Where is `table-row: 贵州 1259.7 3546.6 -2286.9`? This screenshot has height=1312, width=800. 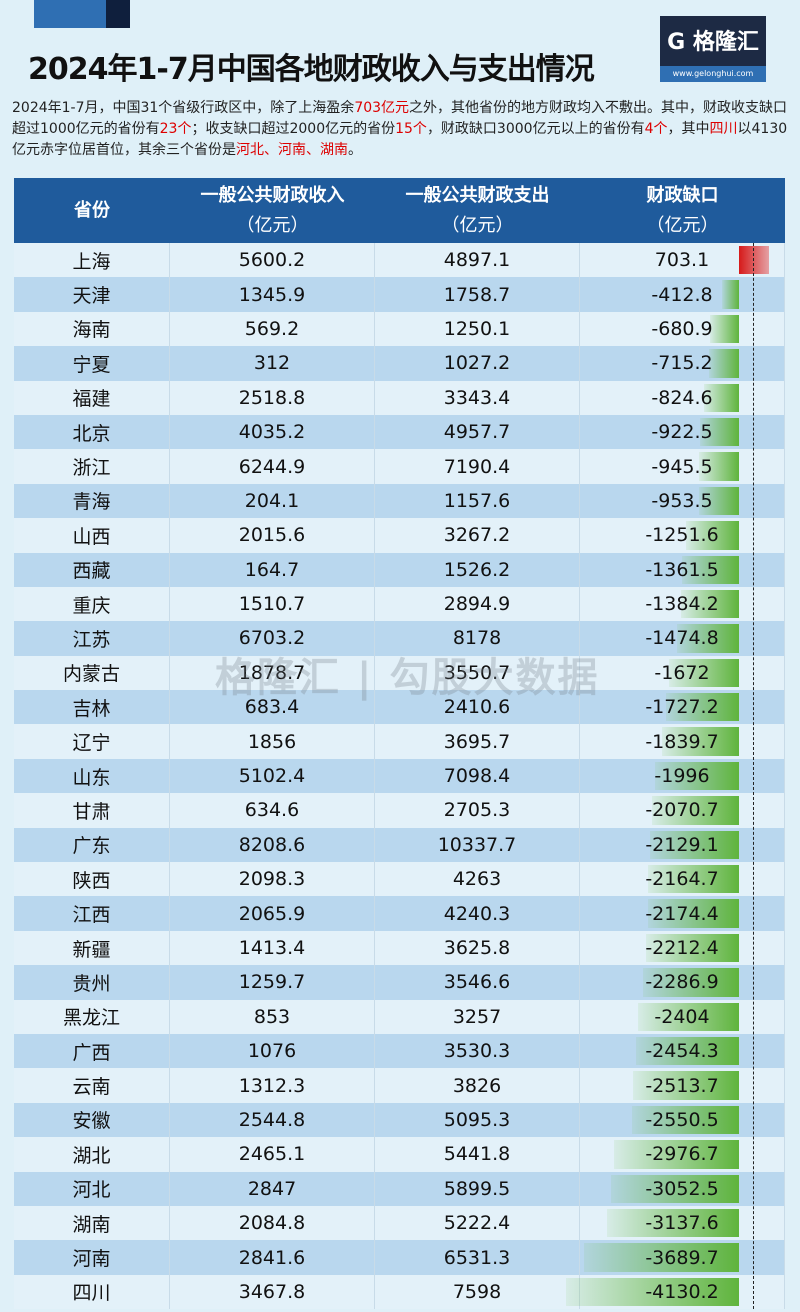
table-row: 贵州 1259.7 3546.6 -2286.9 is located at coordinates (399, 982).